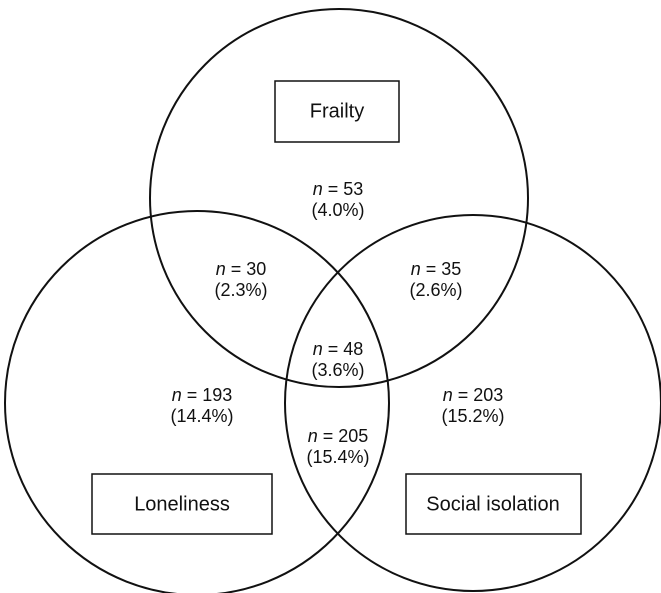 Image resolution: width=661 pixels, height=593 pixels. I want to click on frailty-box, so click(337, 111).